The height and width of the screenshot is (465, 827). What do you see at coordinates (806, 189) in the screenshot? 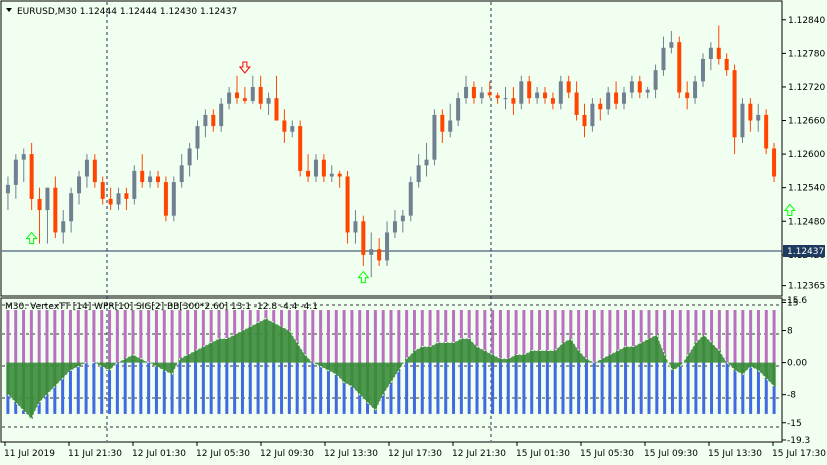
I see `price-tick-label: 1.12540` at bounding box center [806, 189].